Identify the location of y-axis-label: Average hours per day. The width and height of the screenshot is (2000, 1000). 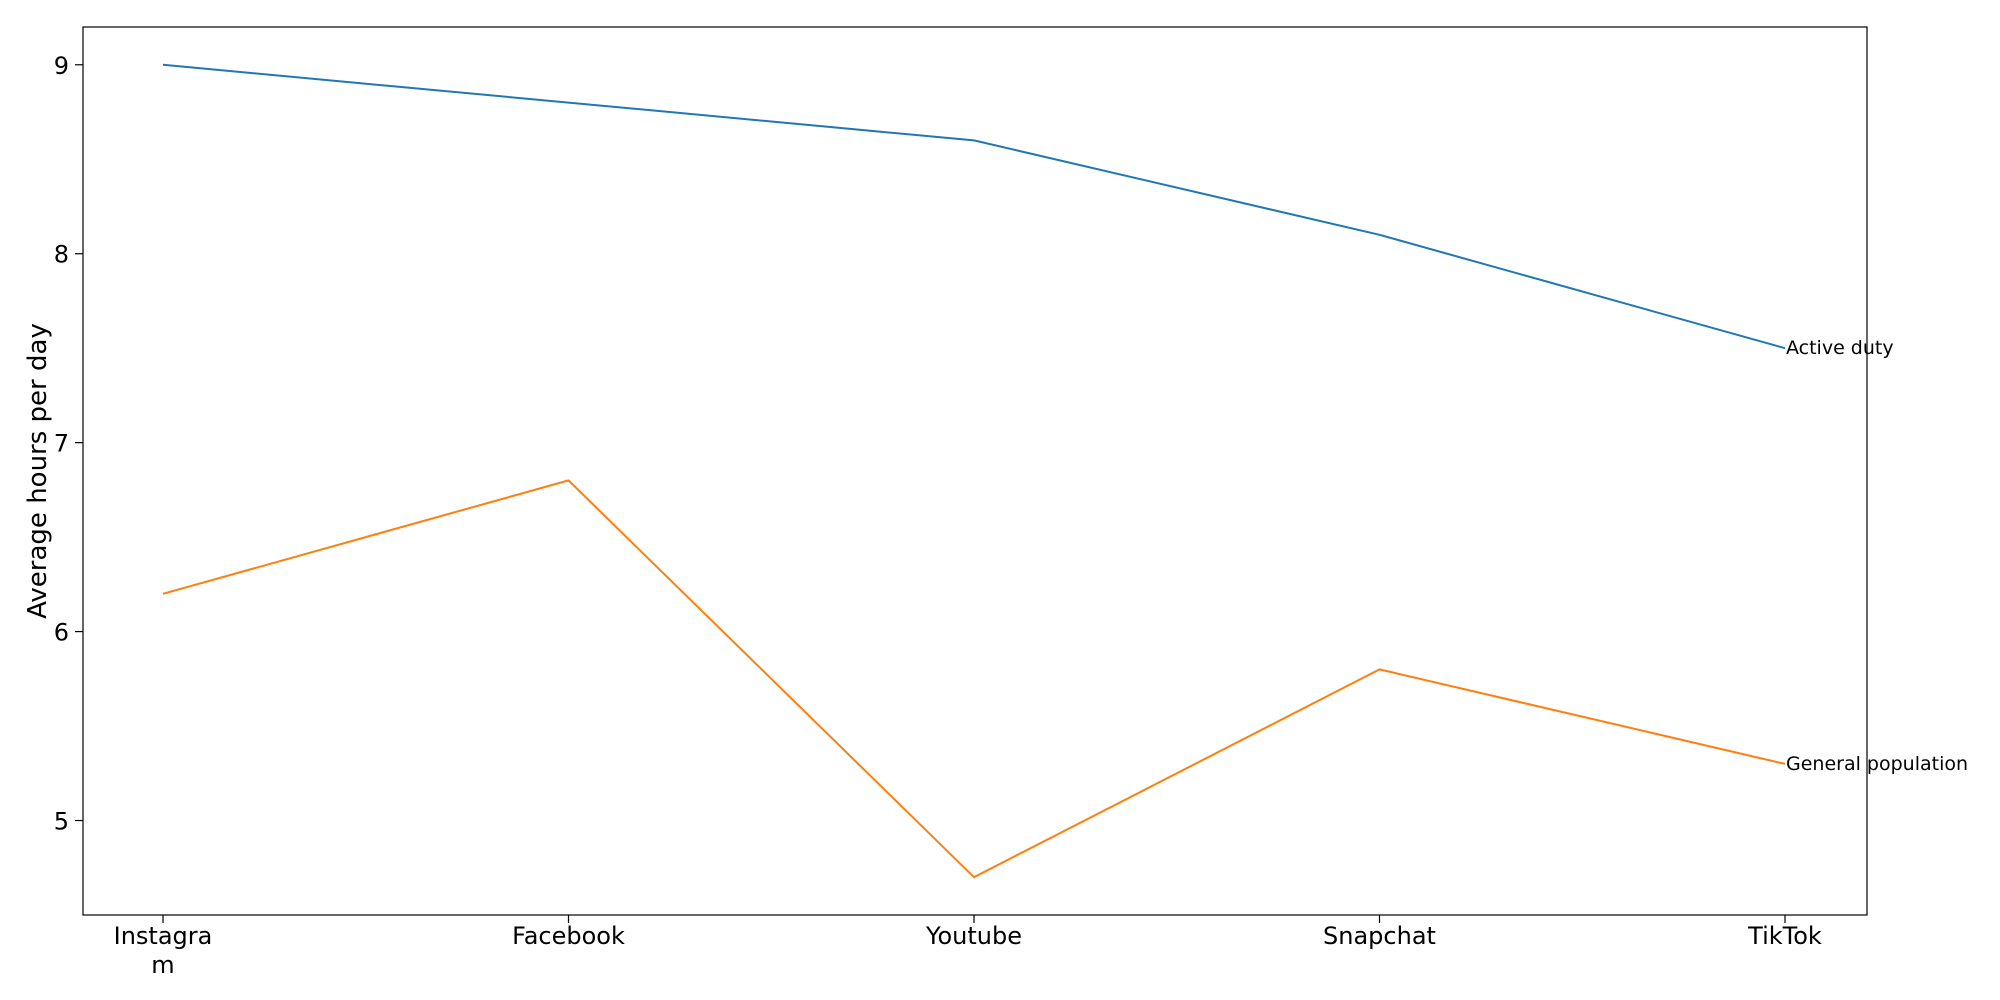
(38, 471).